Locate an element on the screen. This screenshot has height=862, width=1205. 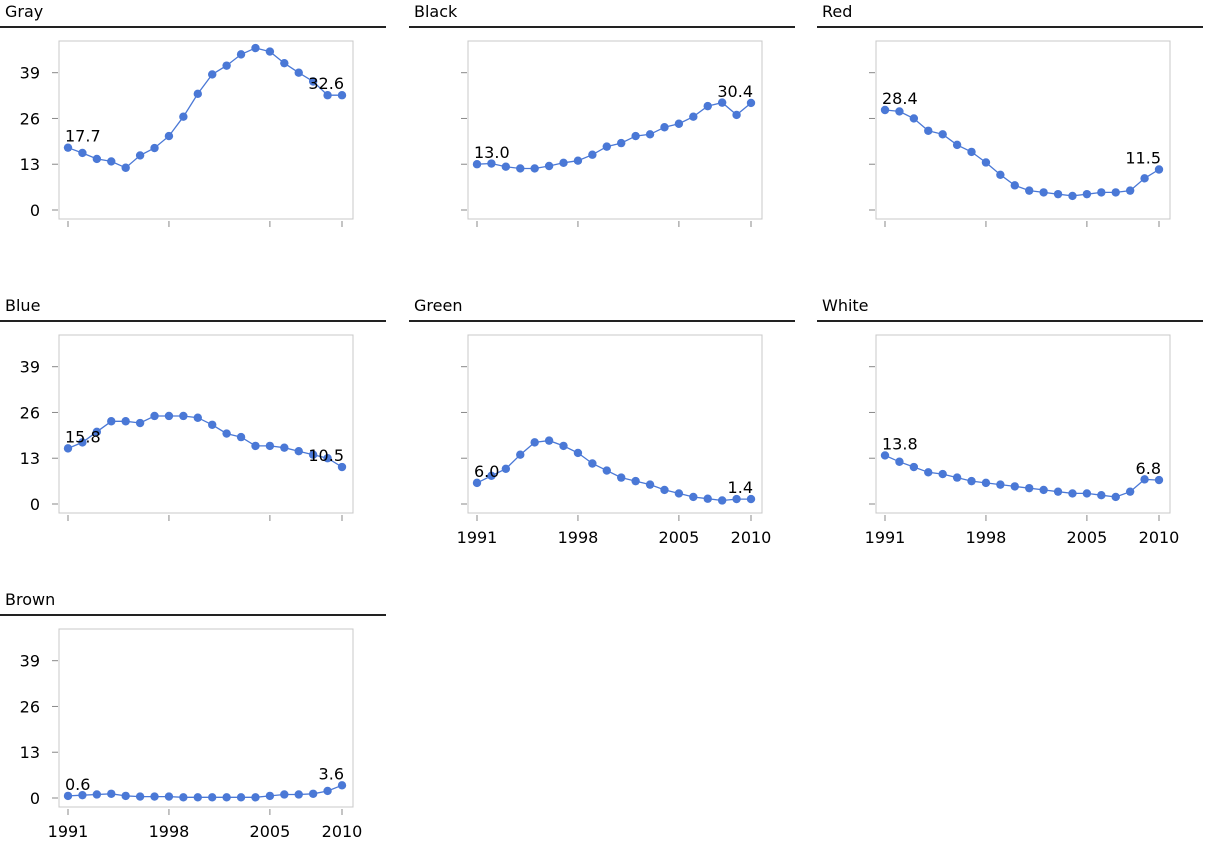
data-label-start: 28.4 is located at coordinates (900, 98).